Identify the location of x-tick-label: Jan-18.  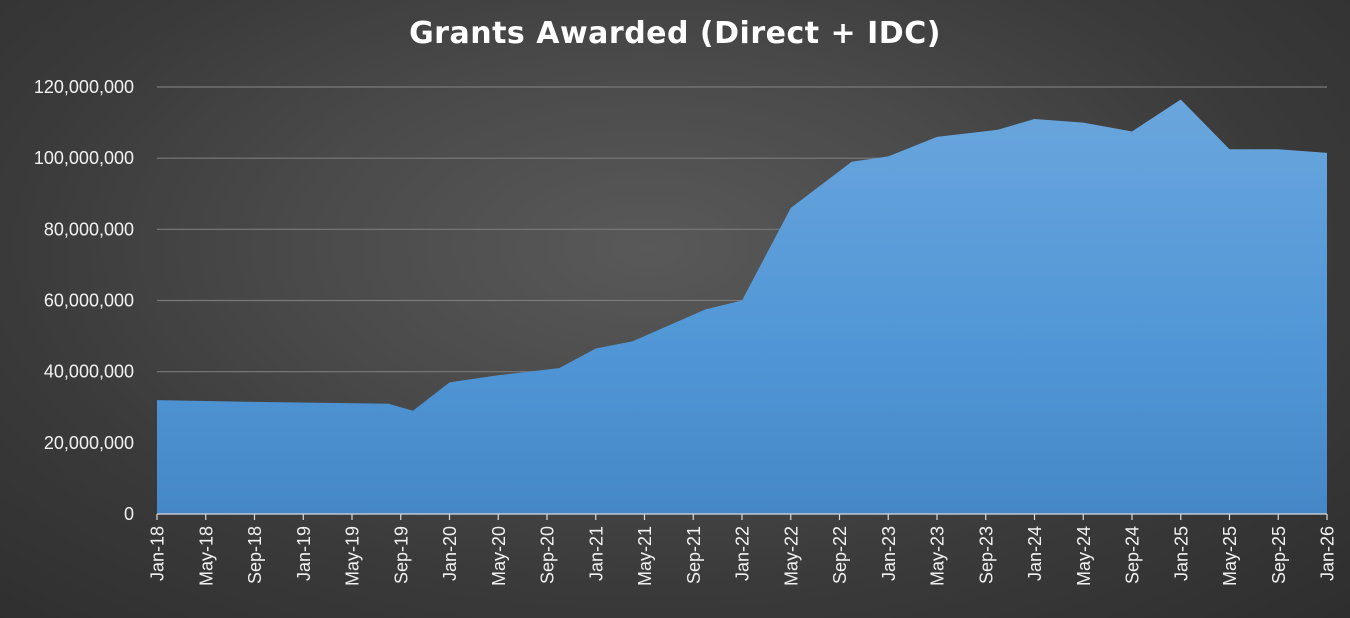
(158, 553).